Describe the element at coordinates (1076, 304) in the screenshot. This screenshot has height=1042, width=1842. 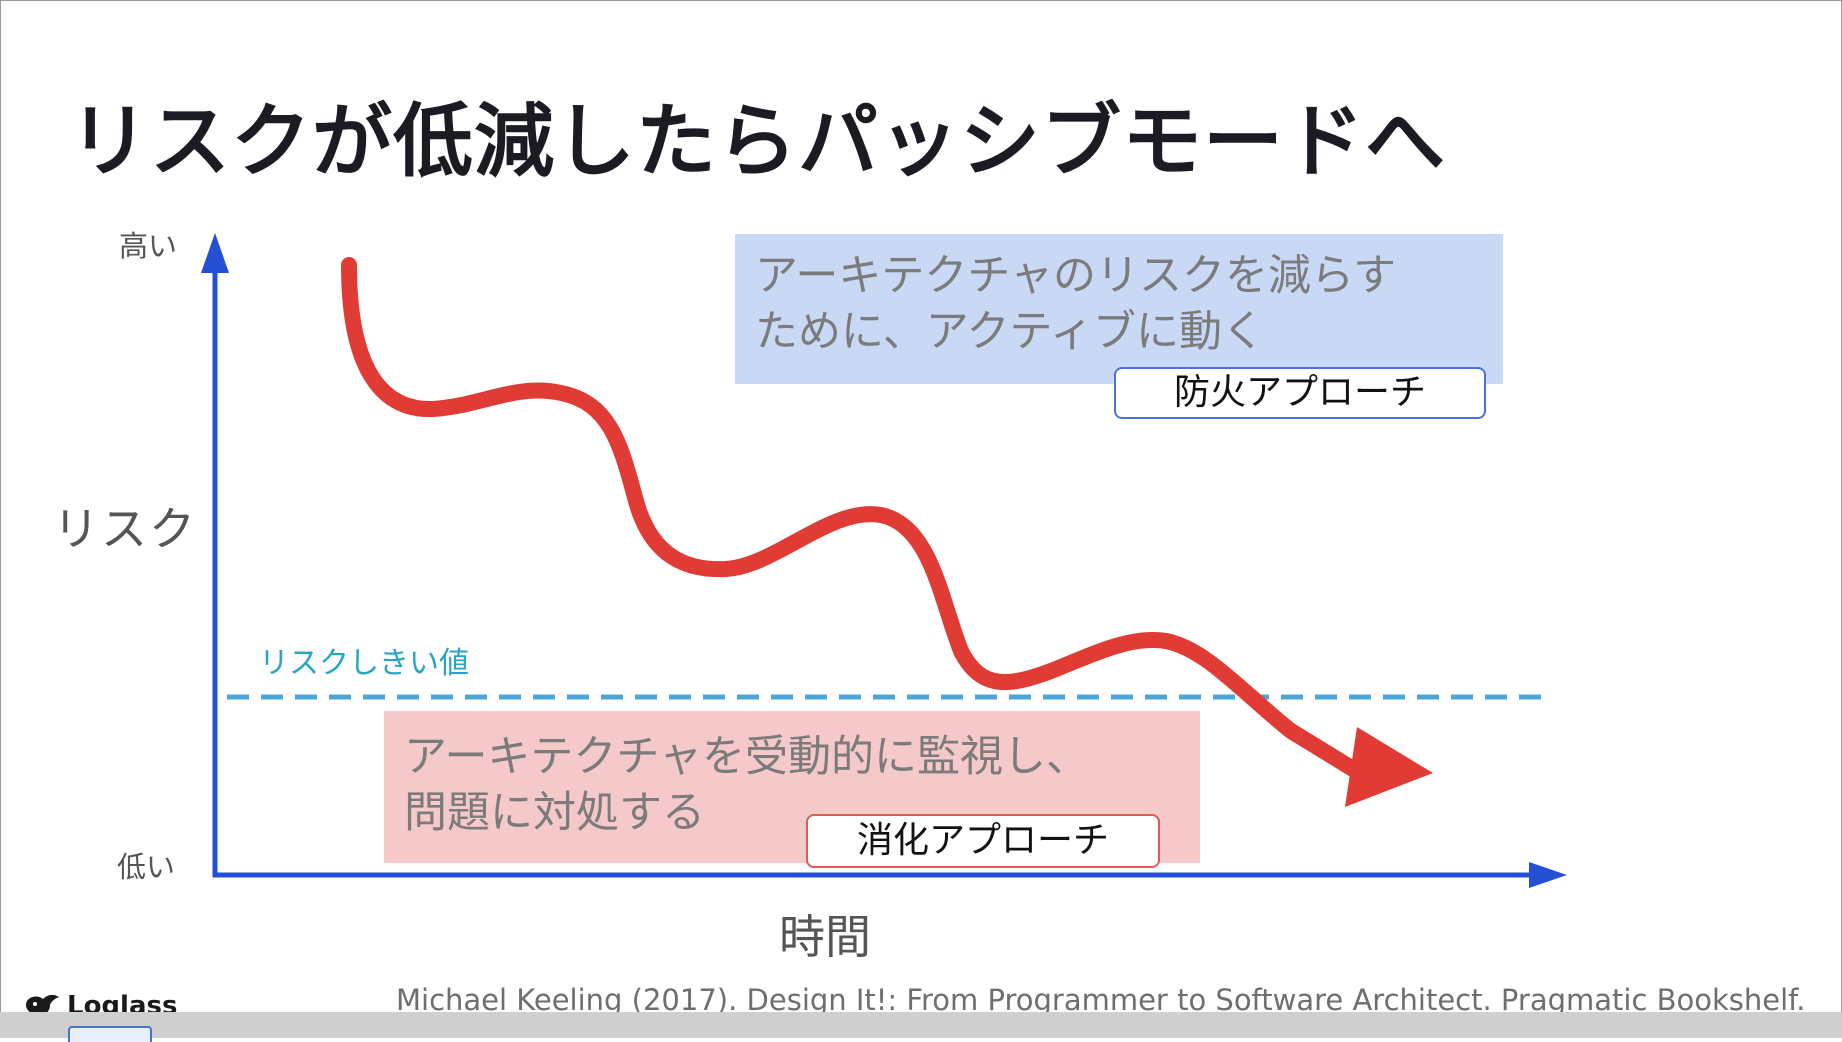
I see `active-mode-text: アーキテクチャのリスクを減らす ために、アクティブに動く` at that location.